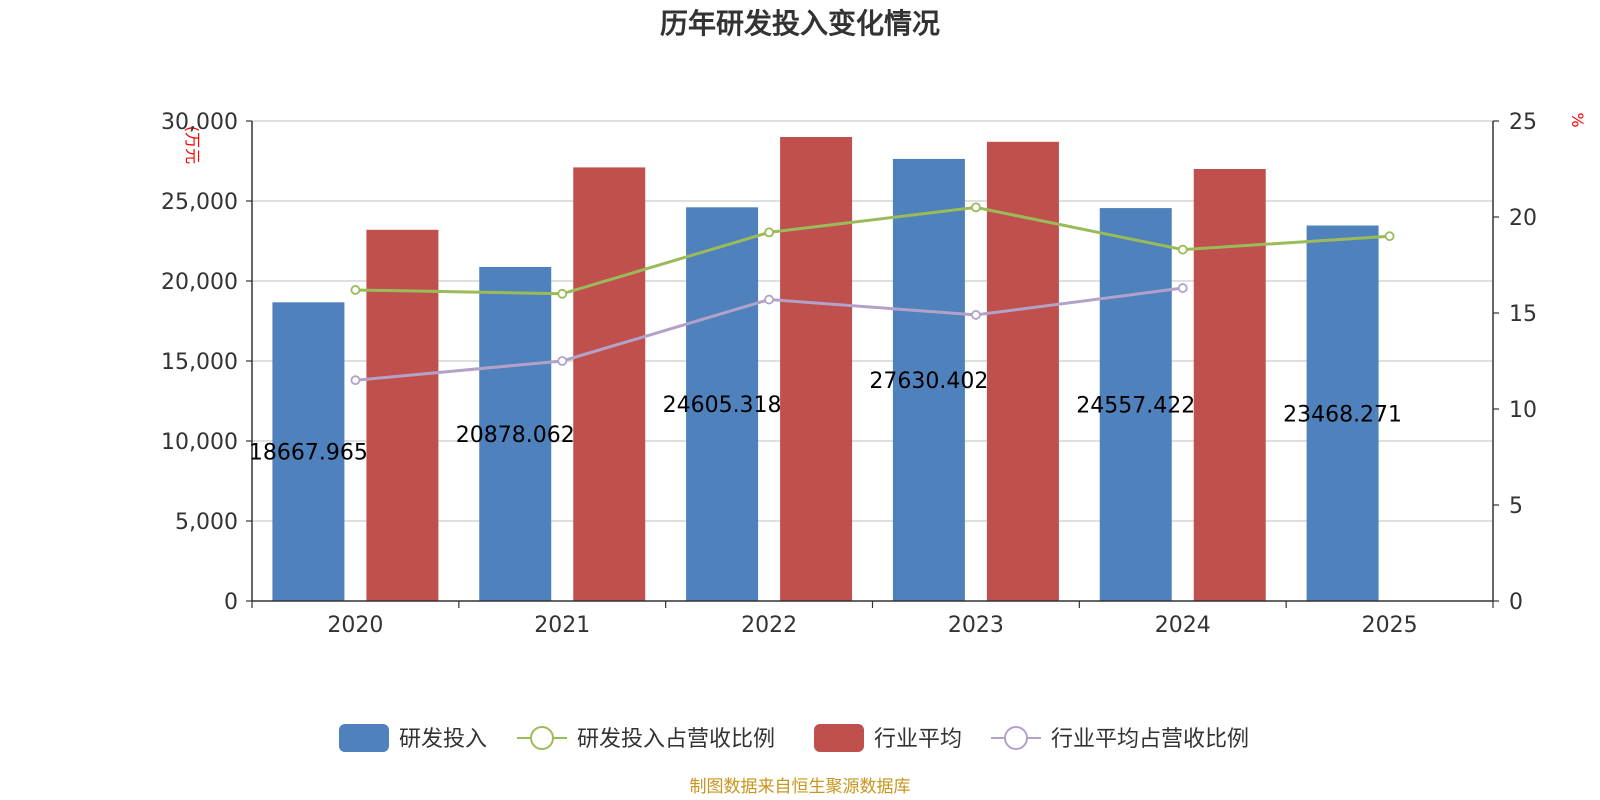  What do you see at coordinates (918, 739) in the screenshot?
I see `legend-label: 行业平均` at bounding box center [918, 739].